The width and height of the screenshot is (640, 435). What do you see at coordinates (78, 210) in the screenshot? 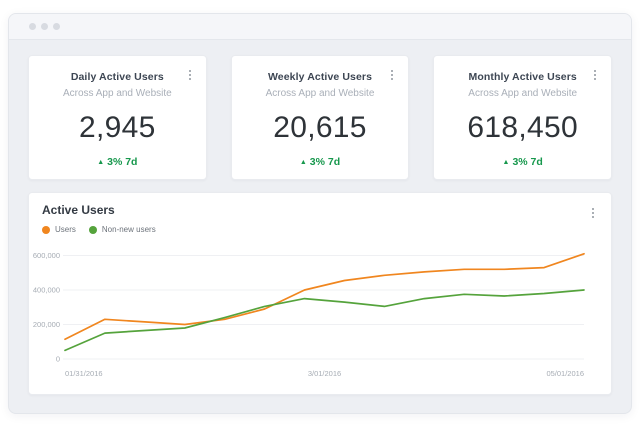
I see `chart-title: Active Users` at bounding box center [78, 210].